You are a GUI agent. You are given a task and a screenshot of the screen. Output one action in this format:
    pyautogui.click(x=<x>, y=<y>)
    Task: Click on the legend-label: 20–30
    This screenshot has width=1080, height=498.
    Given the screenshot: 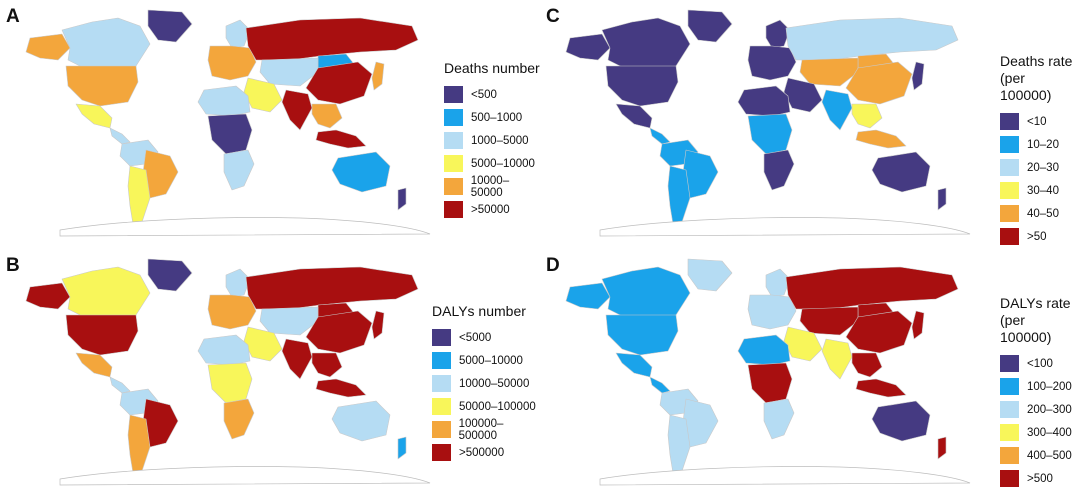 What is the action you would take?
    pyautogui.click(x=1043, y=167)
    